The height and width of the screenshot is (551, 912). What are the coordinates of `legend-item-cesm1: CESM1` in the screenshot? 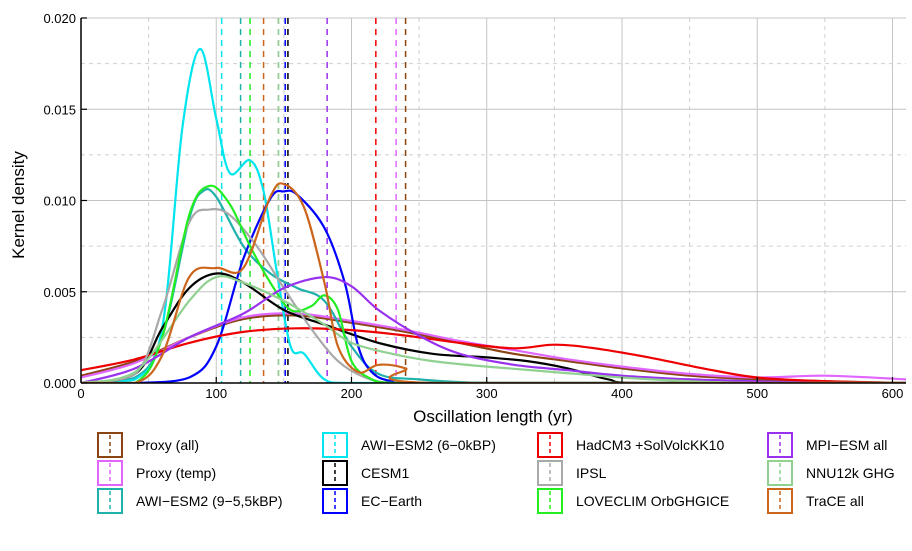 It's located at (365, 473).